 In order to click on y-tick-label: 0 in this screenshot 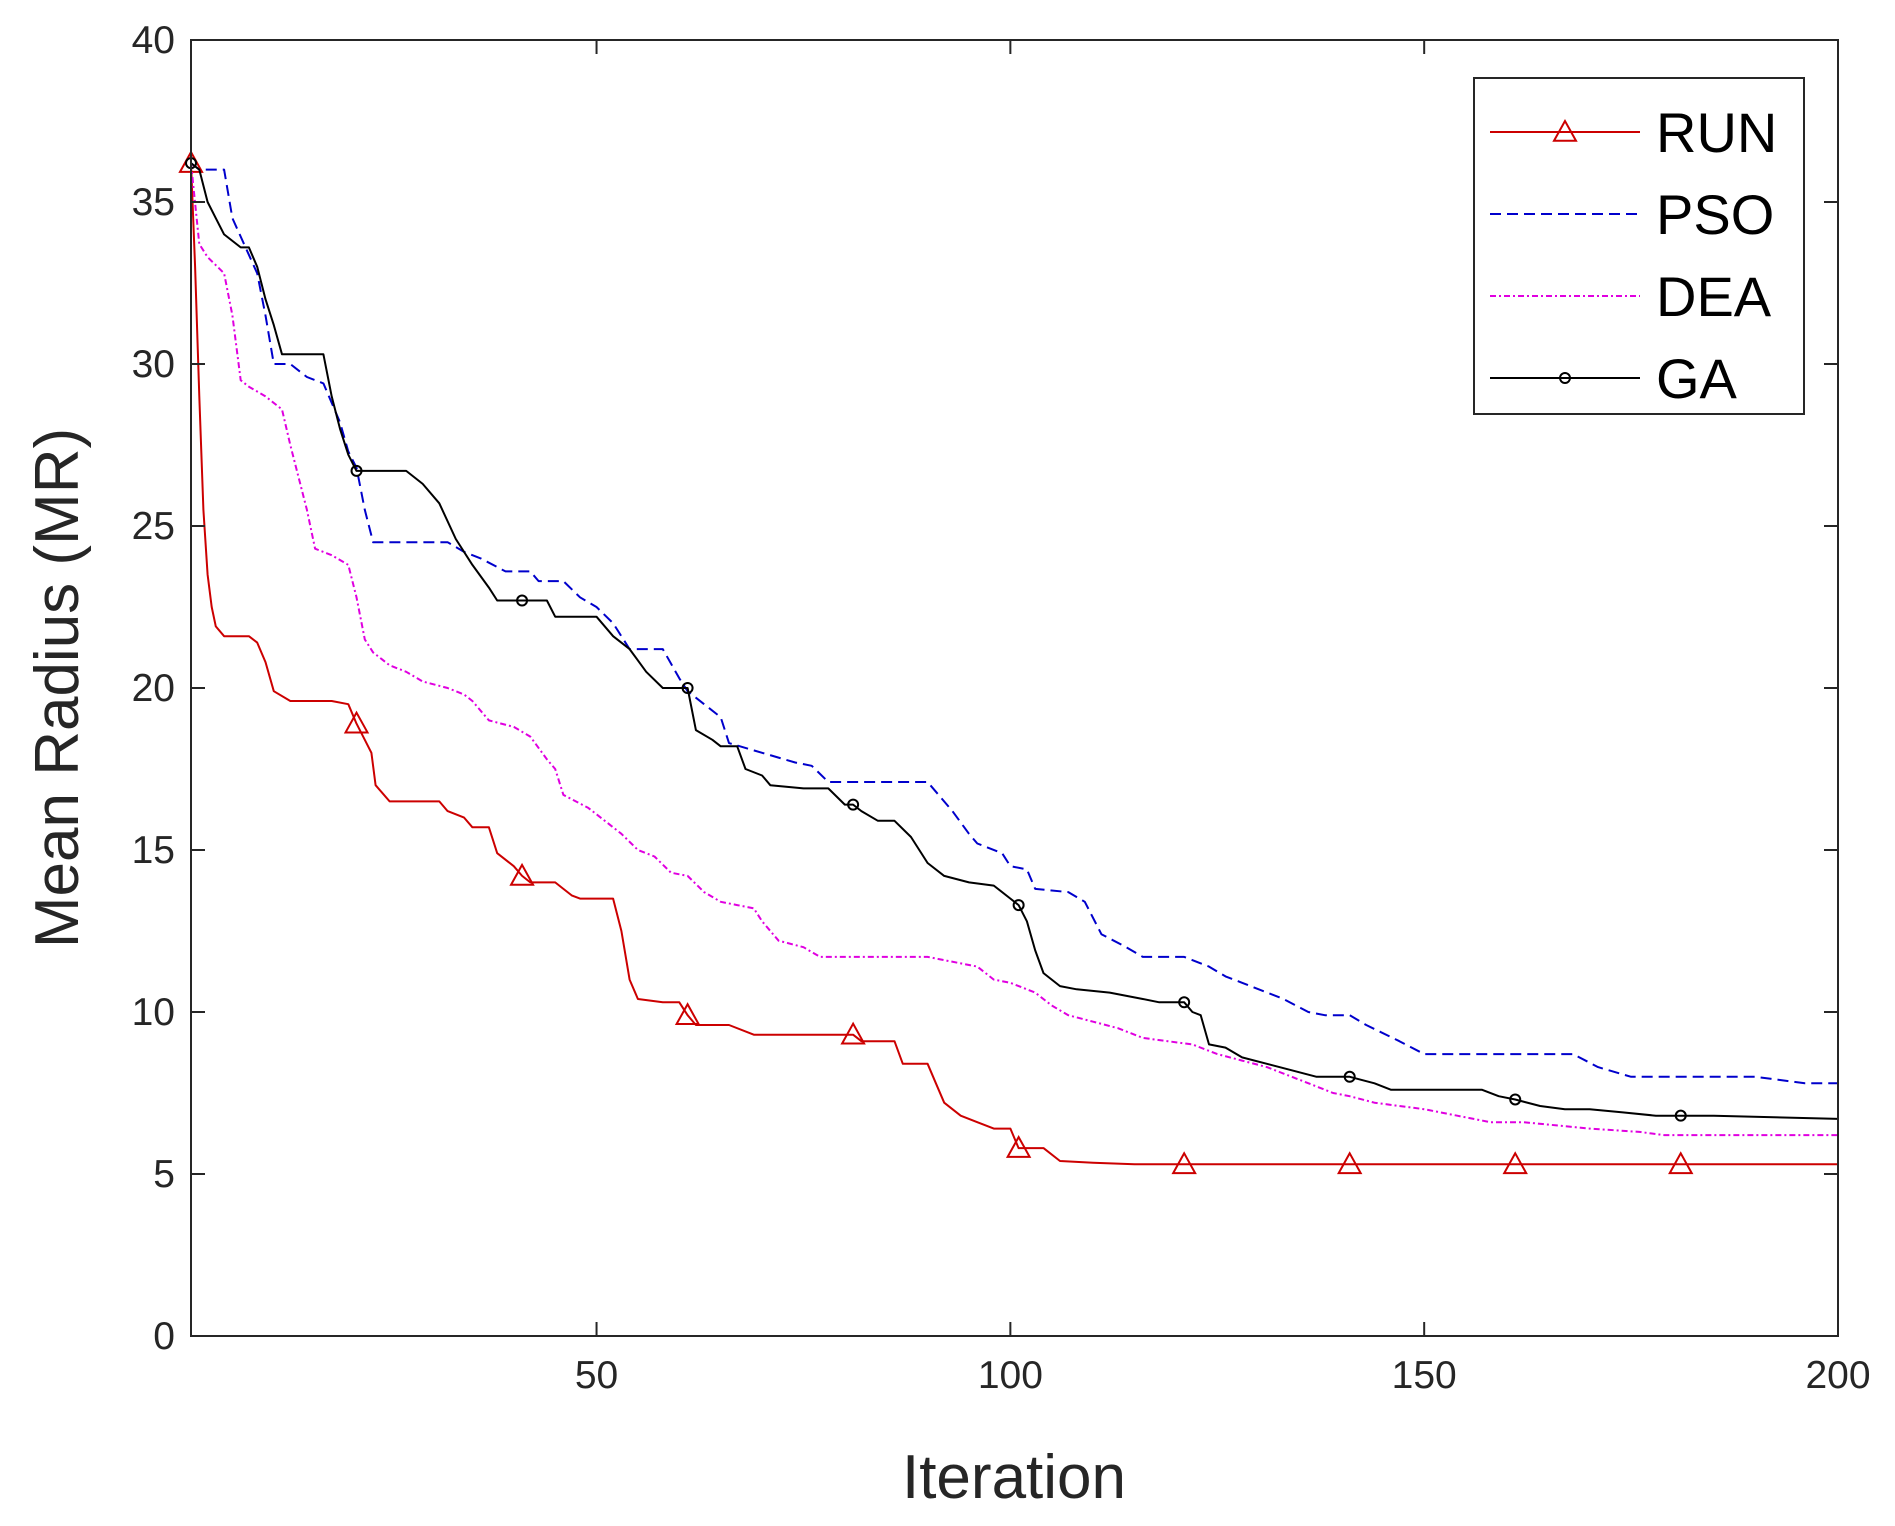, I will do `click(164, 1336)`.